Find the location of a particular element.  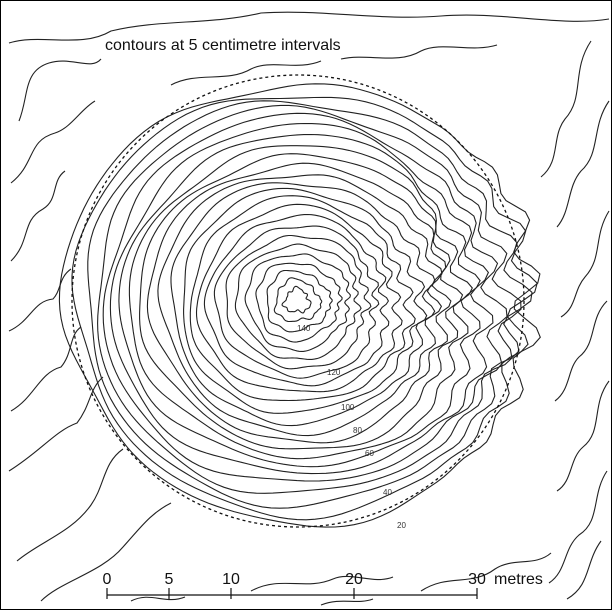

scale-label: 30 is located at coordinates (477, 579).